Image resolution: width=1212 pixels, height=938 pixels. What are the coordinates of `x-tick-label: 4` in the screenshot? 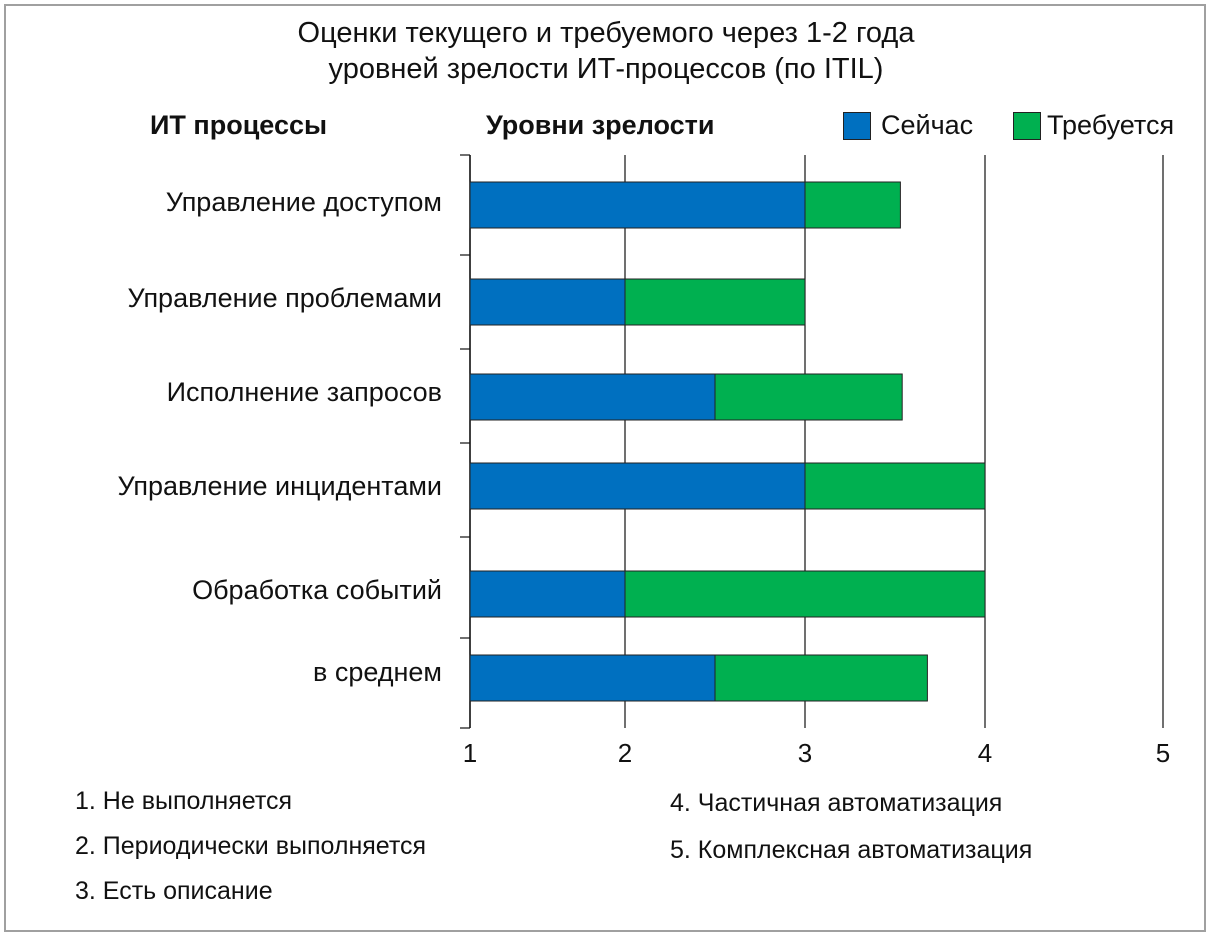 It's located at (985, 753).